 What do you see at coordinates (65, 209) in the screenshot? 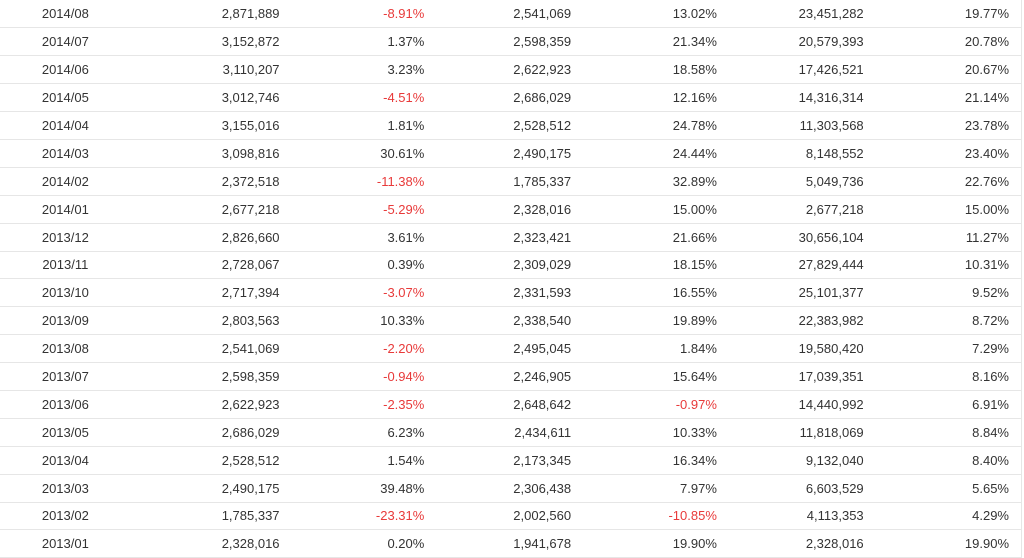
I see `month-cell: 2014/01` at bounding box center [65, 209].